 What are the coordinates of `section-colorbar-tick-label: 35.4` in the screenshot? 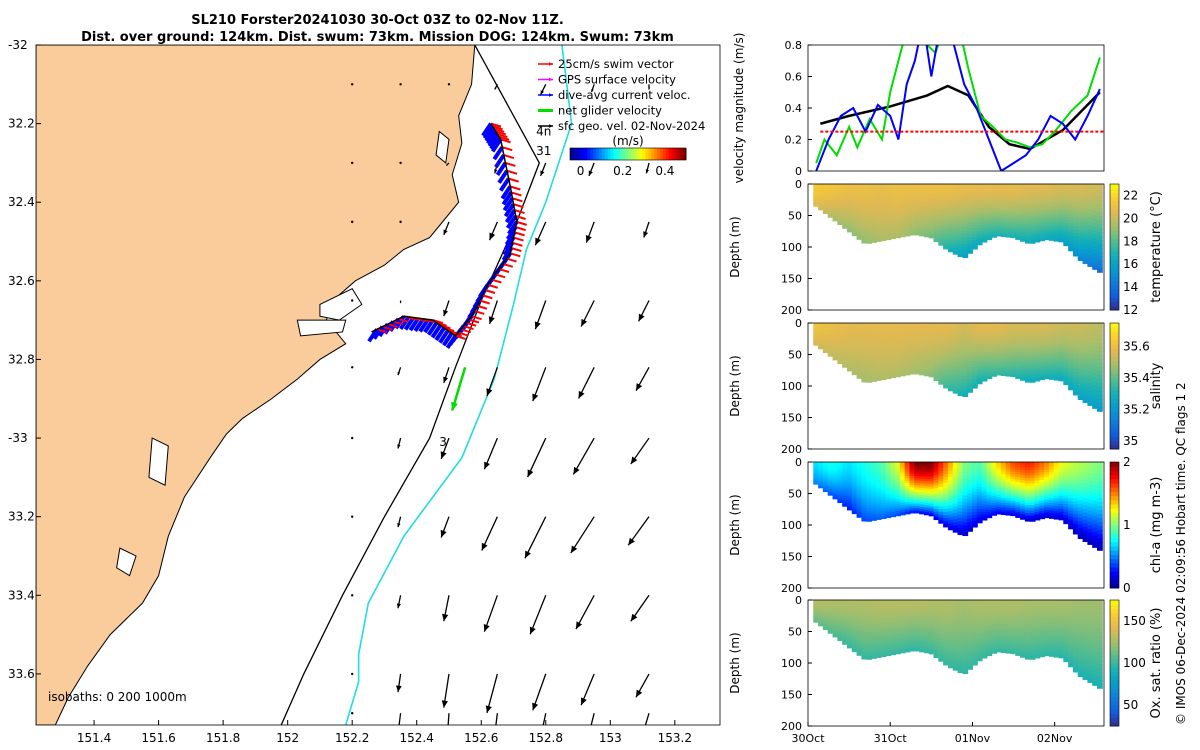 It's located at (1136, 378).